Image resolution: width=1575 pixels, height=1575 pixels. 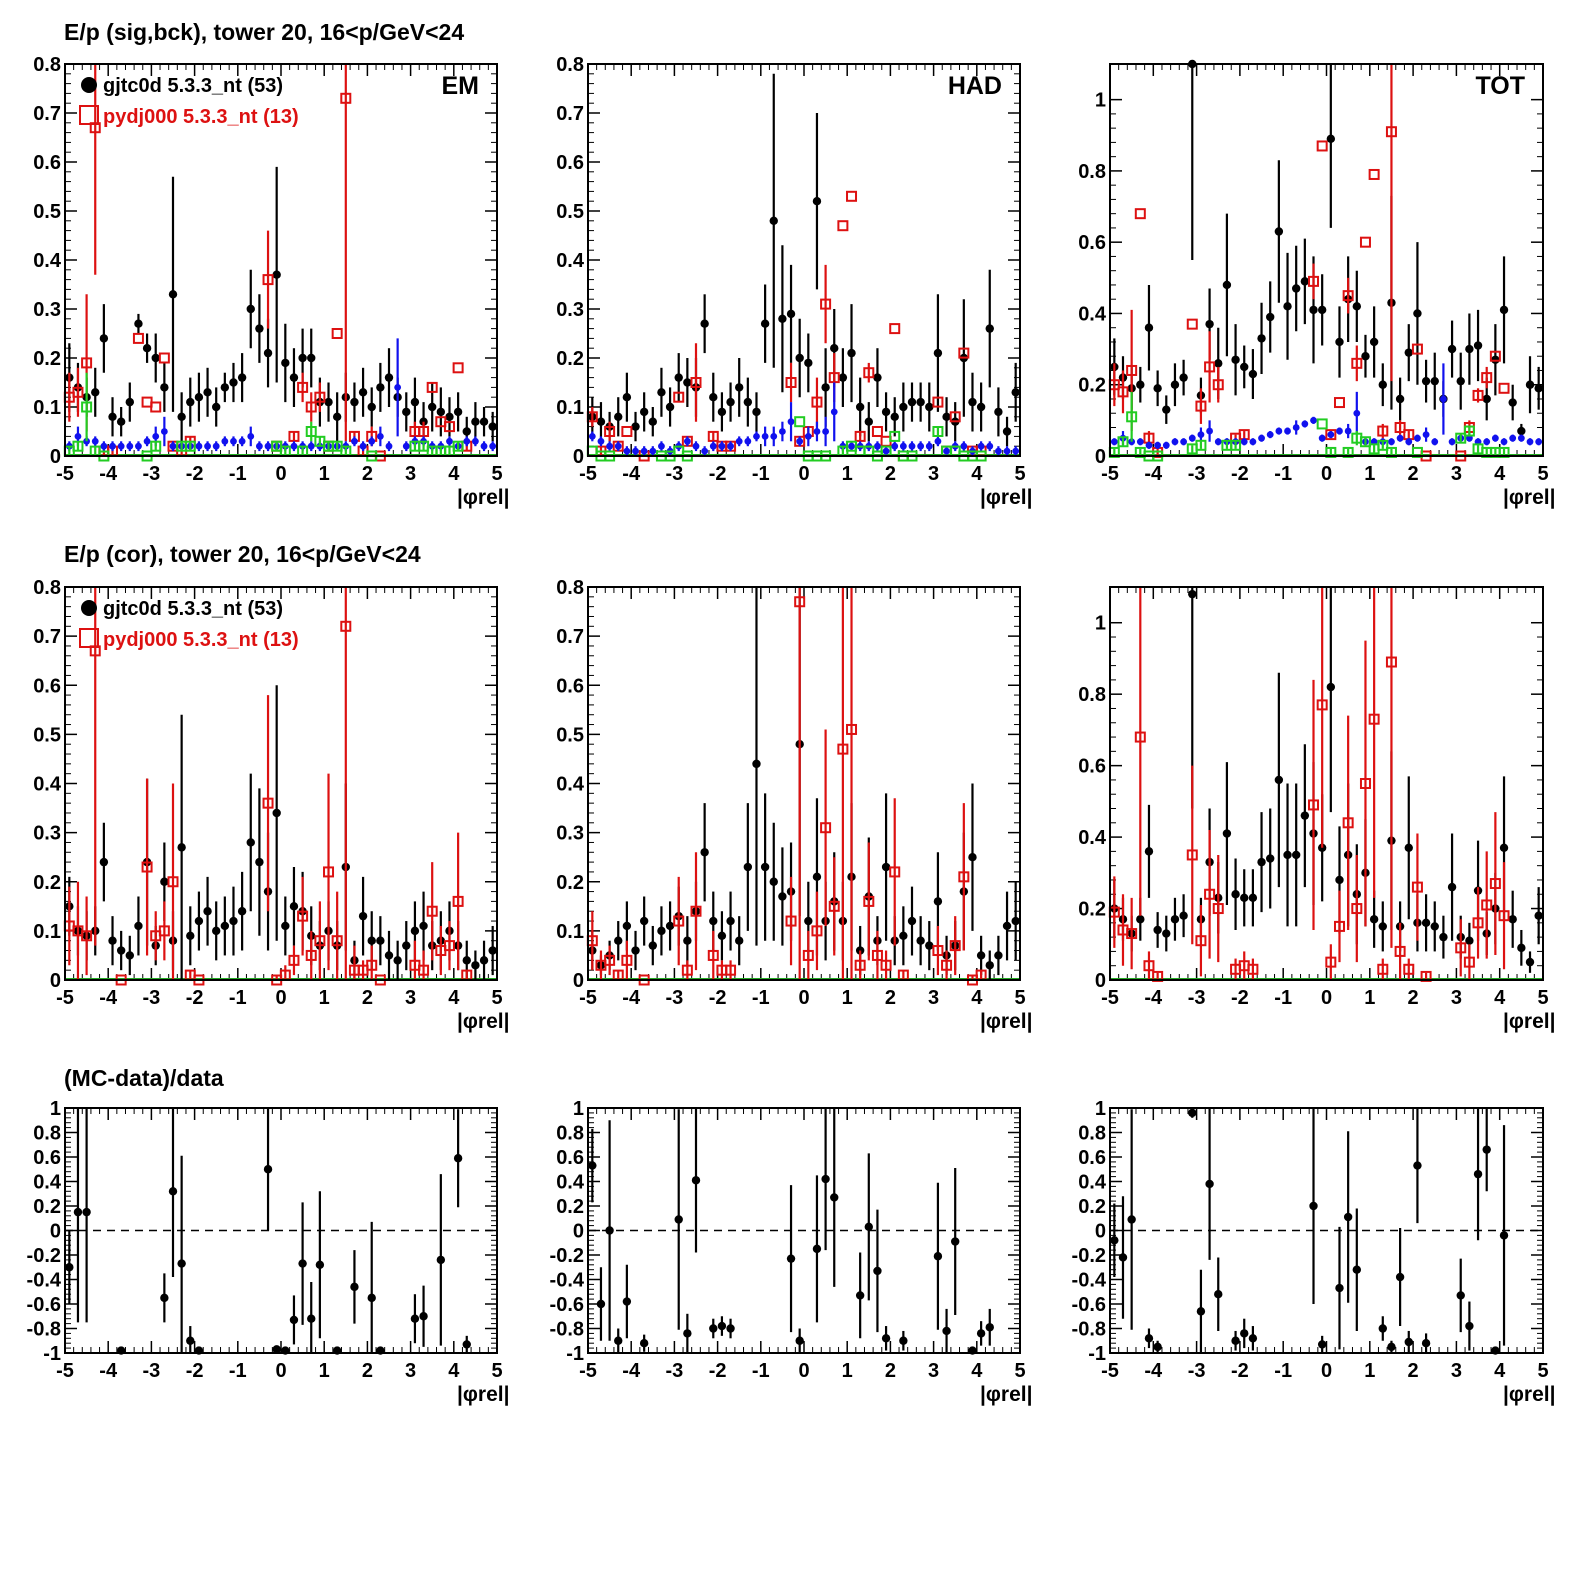 What do you see at coordinates (195, 998) in the screenshot?
I see `x-tick-label: -2` at bounding box center [195, 998].